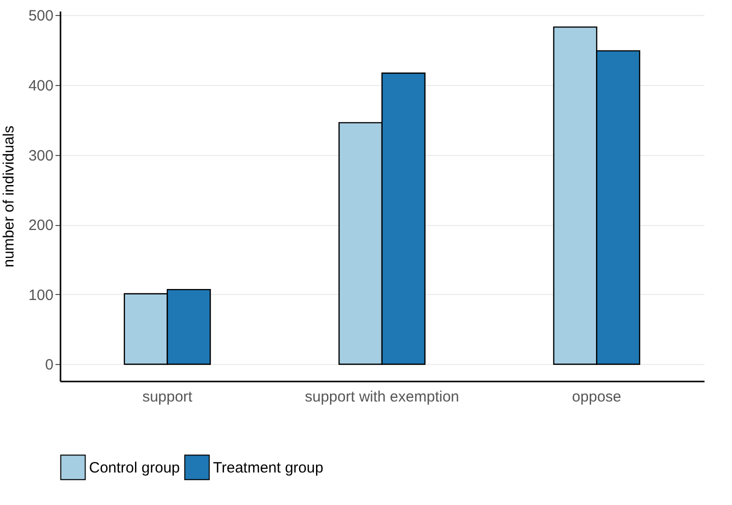 The width and height of the screenshot is (732, 505). Describe the element at coordinates (41, 225) in the screenshot. I see `y-tick-label: 200` at that location.